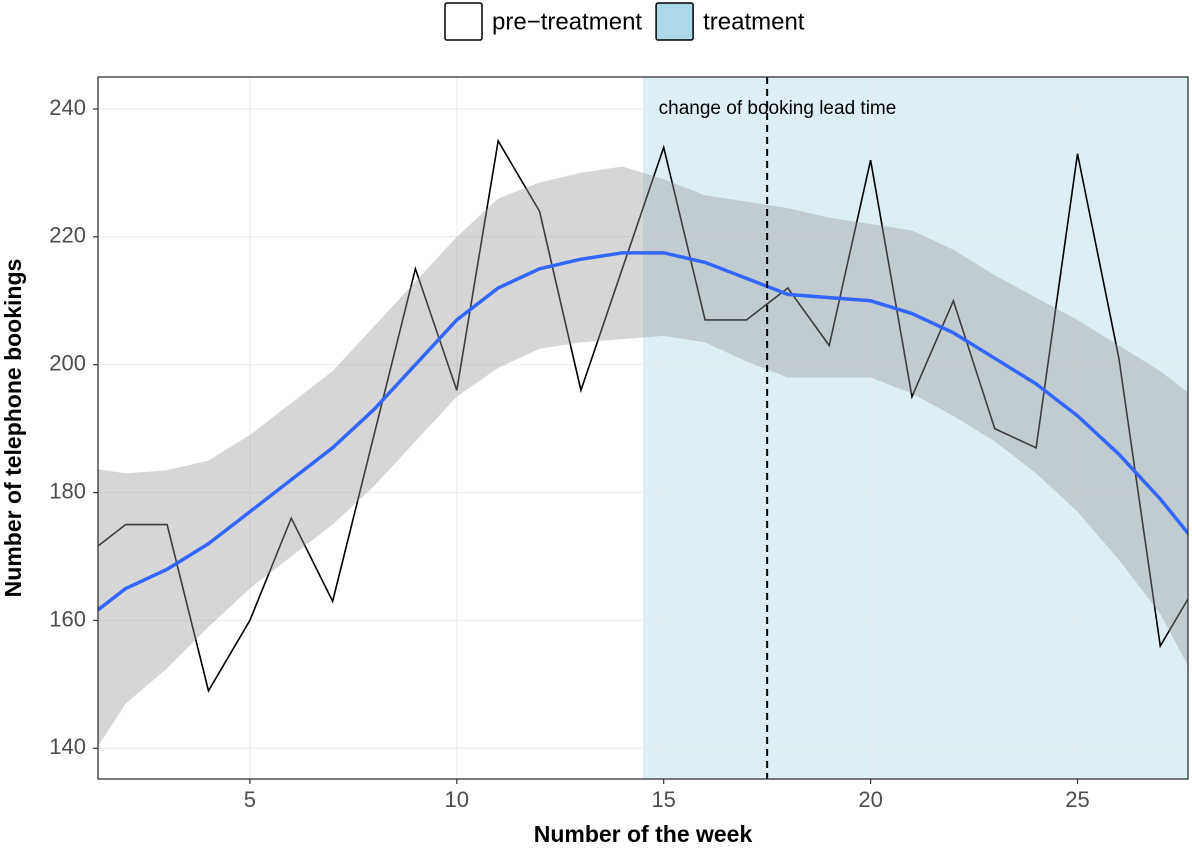 Image resolution: width=1192 pixels, height=855 pixels. Describe the element at coordinates (67, 107) in the screenshot. I see `y-tick-label: 240` at that location.